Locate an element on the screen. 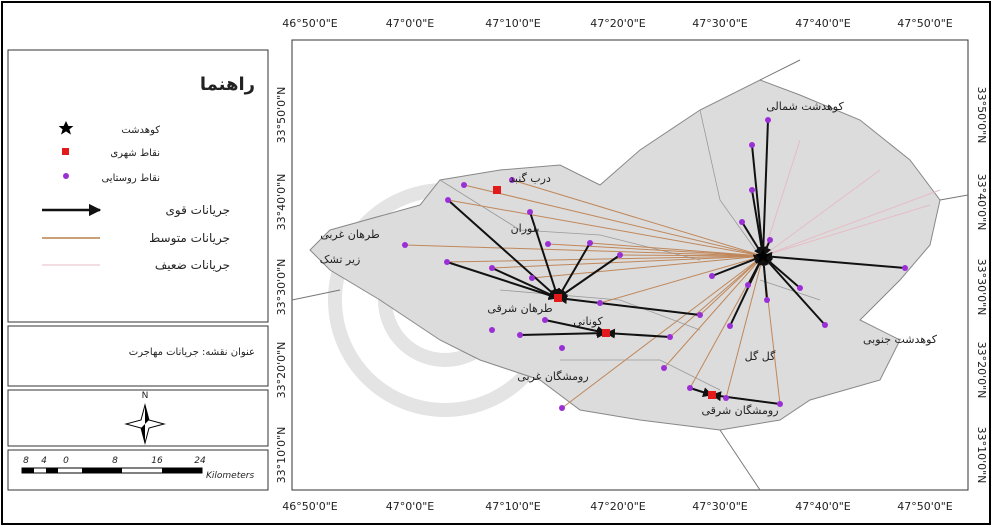 The width and height of the screenshot is (992, 526). legend-label: جریانات ضعیف is located at coordinates (192, 265).